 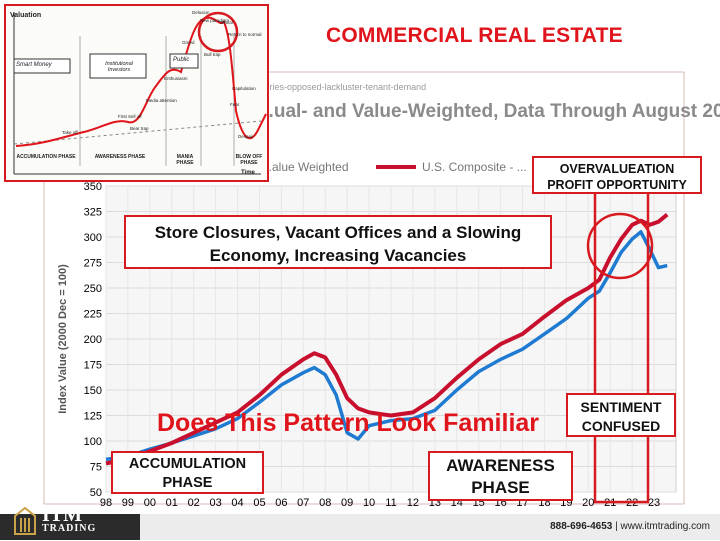 What do you see at coordinates (63, 339) in the screenshot?
I see `y-axis-label: Index Value (2000 Dec = 100)` at bounding box center [63, 339].